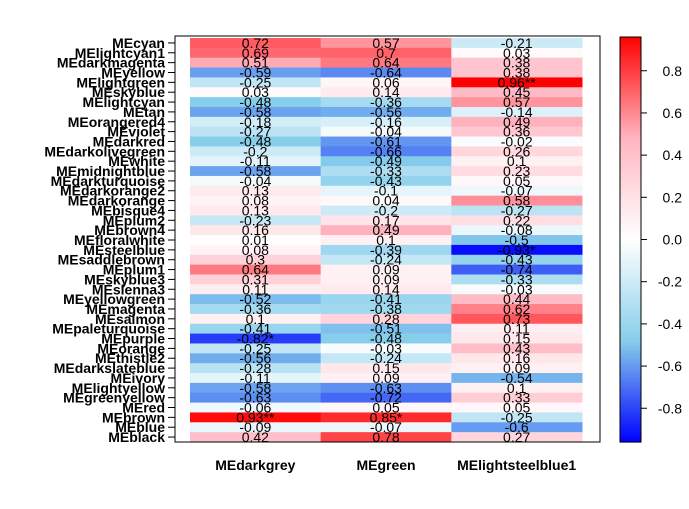 The width and height of the screenshot is (689, 509). I want to click on cell-value-label: -0.58, so click(255, 112).